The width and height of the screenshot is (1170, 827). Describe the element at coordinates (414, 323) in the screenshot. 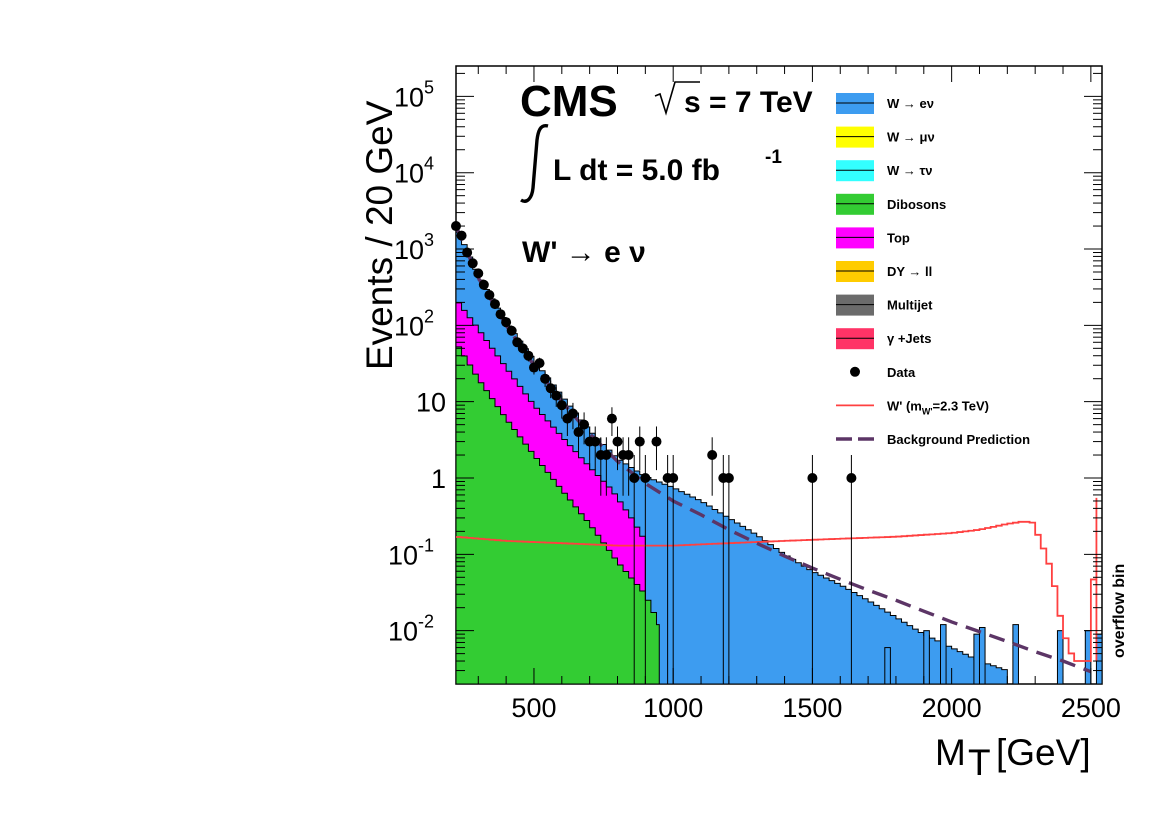

I see `y-tick-label-4: 10²` at that location.